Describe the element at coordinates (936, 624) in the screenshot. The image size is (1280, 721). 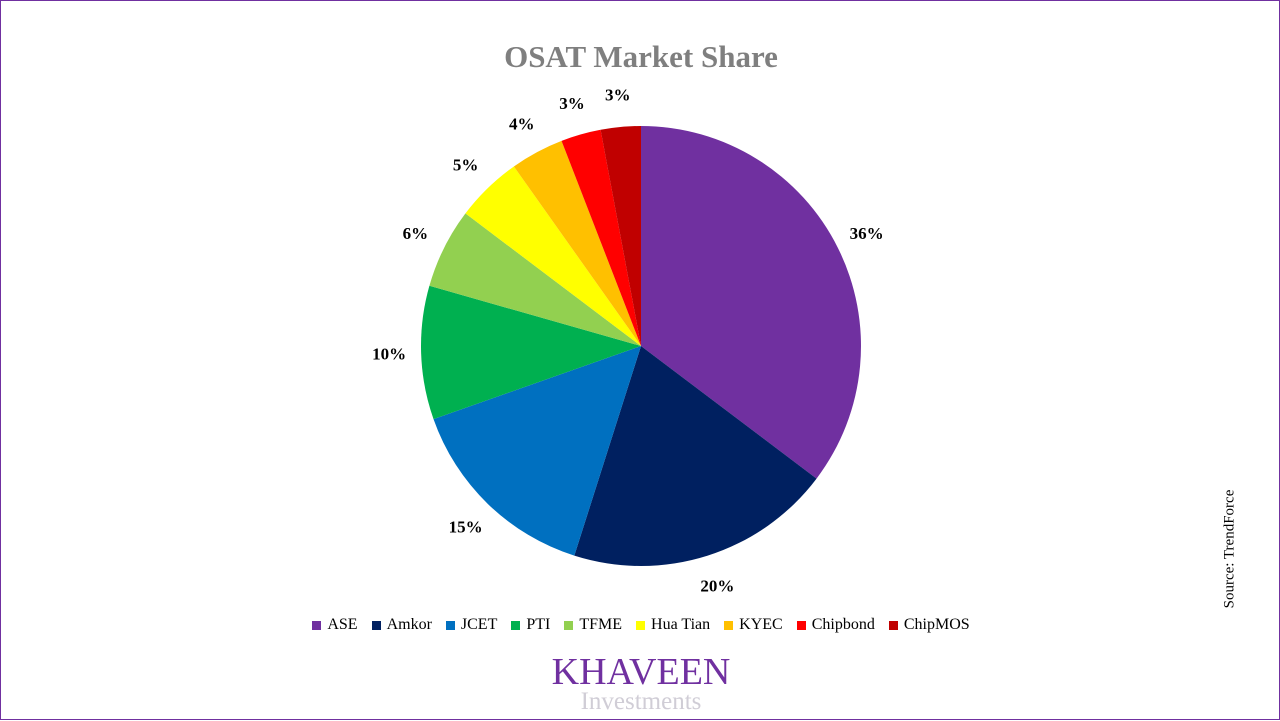
I see `legend-label: ChipMOS` at that location.